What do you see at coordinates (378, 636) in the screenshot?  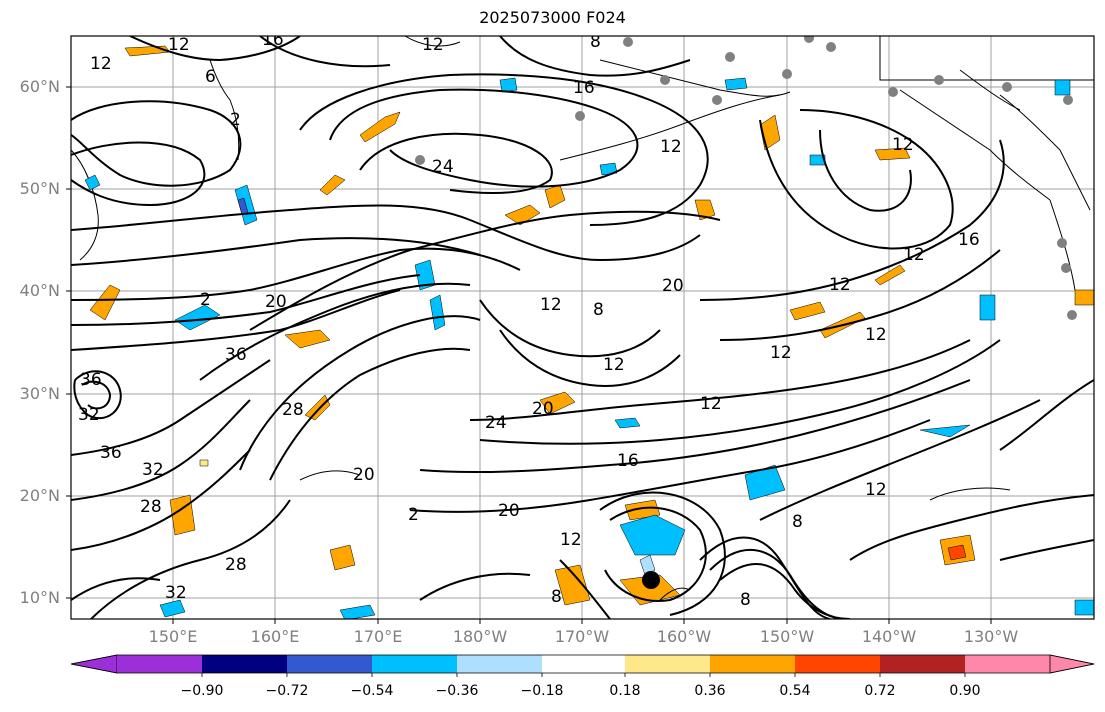 I see `lon-label: 170°E` at bounding box center [378, 636].